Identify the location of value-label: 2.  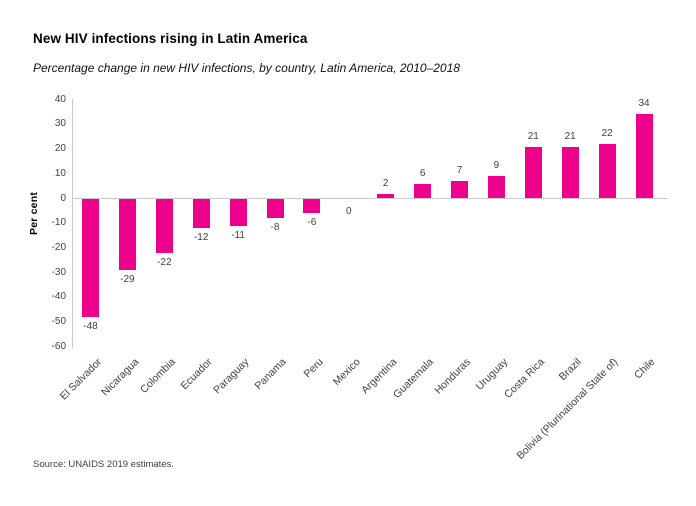
(385, 183).